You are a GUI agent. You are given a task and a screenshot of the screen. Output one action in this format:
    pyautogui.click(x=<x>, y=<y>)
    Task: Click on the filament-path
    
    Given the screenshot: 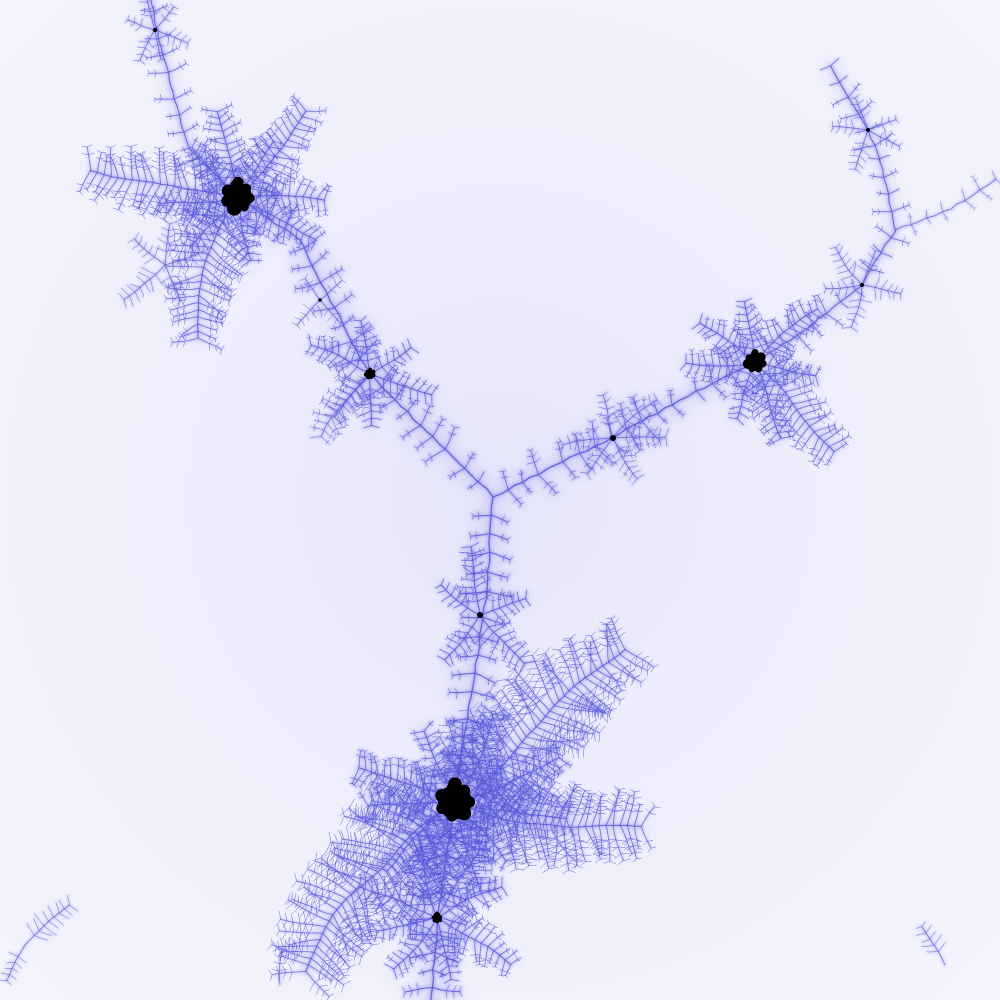 What is the action you would take?
    pyautogui.click(x=950, y=204)
    